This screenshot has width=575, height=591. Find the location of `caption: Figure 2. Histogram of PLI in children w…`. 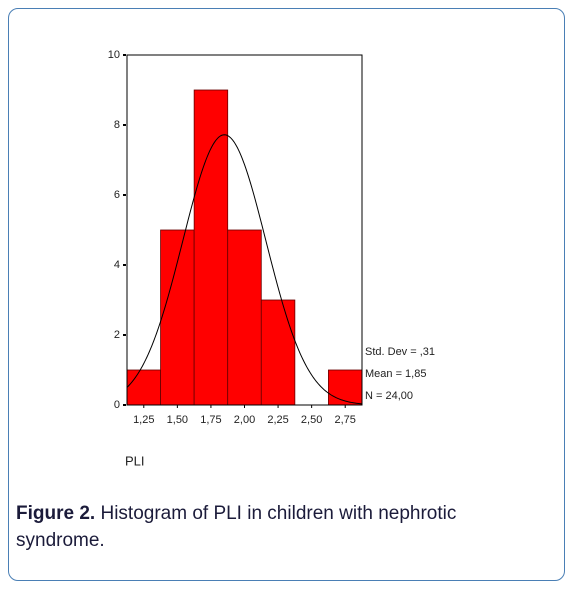

caption: Figure 2. Histogram of PLI in children w… is located at coordinates (256, 527).